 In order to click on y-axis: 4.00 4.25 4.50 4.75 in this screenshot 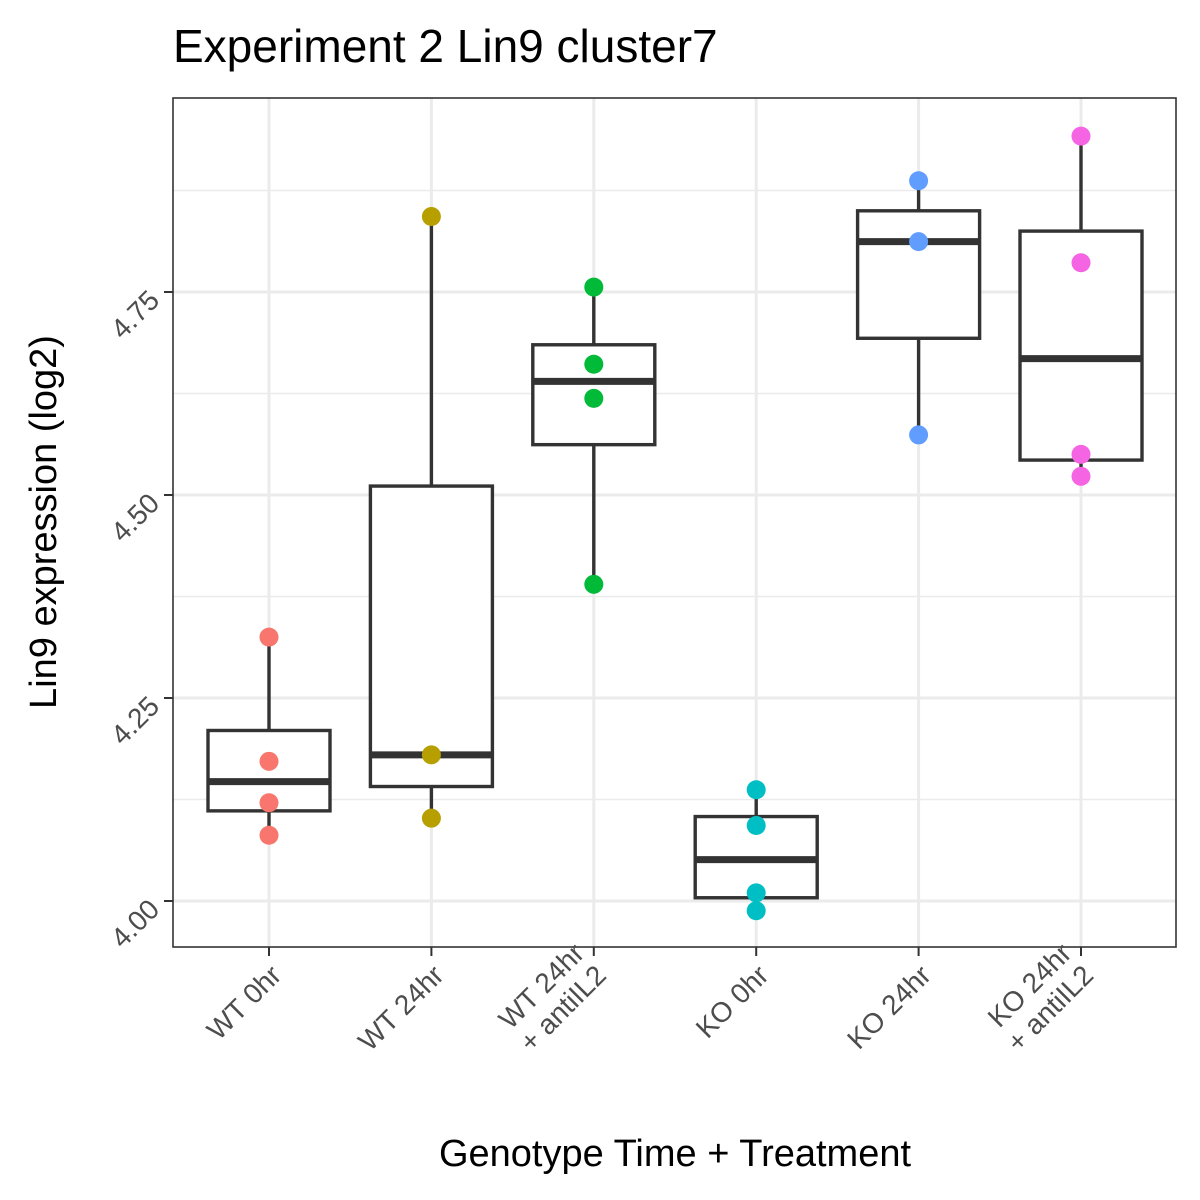, I will do `click(139, 619)`.